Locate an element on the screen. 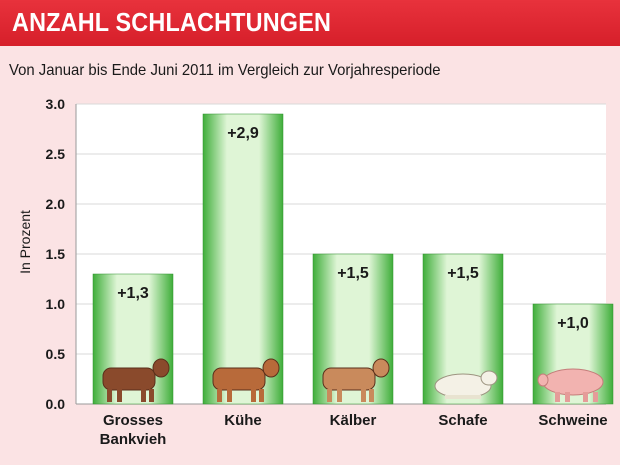  sheep-icon is located at coordinates (466, 384).